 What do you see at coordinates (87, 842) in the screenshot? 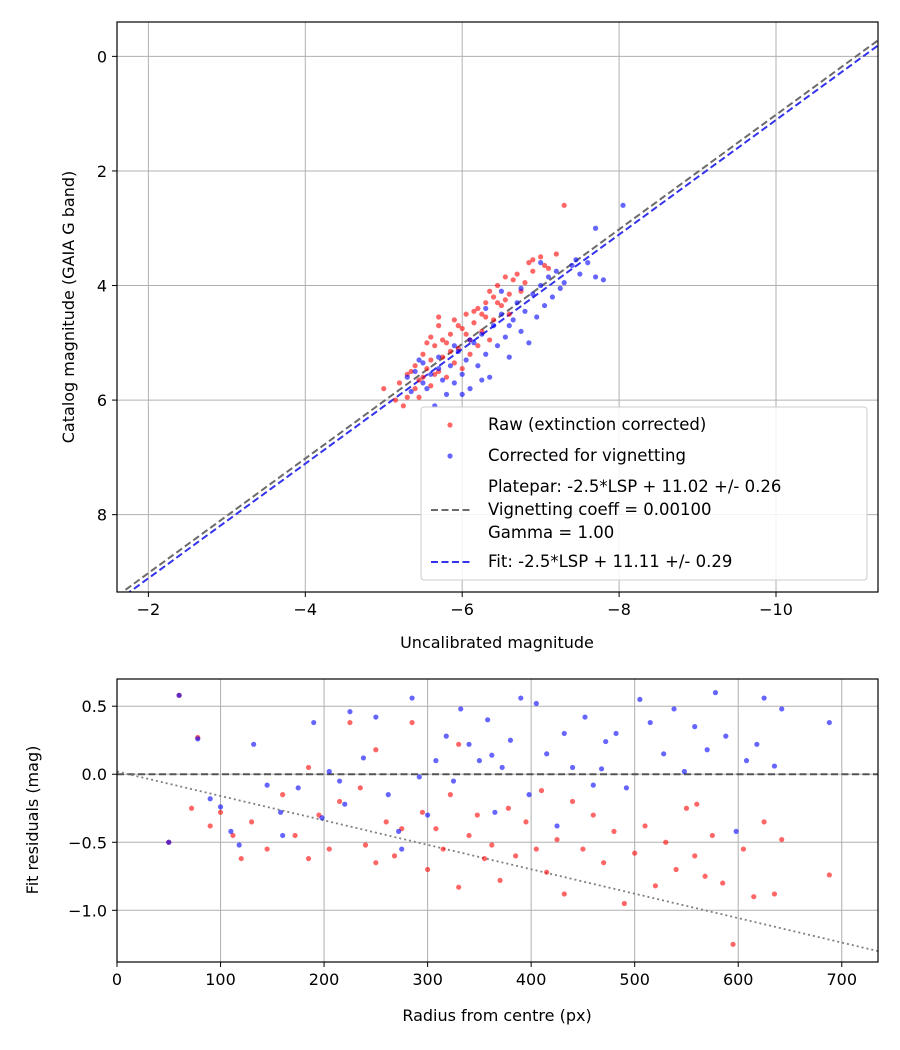
I see `bottom-plot-ytick-label: −0.5` at bounding box center [87, 842].